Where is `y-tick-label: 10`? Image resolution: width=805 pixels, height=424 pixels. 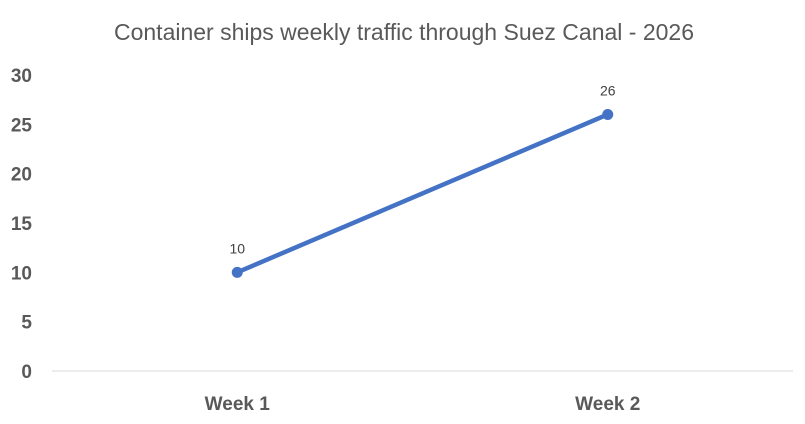 y-tick-label: 10 is located at coordinates (21, 273).